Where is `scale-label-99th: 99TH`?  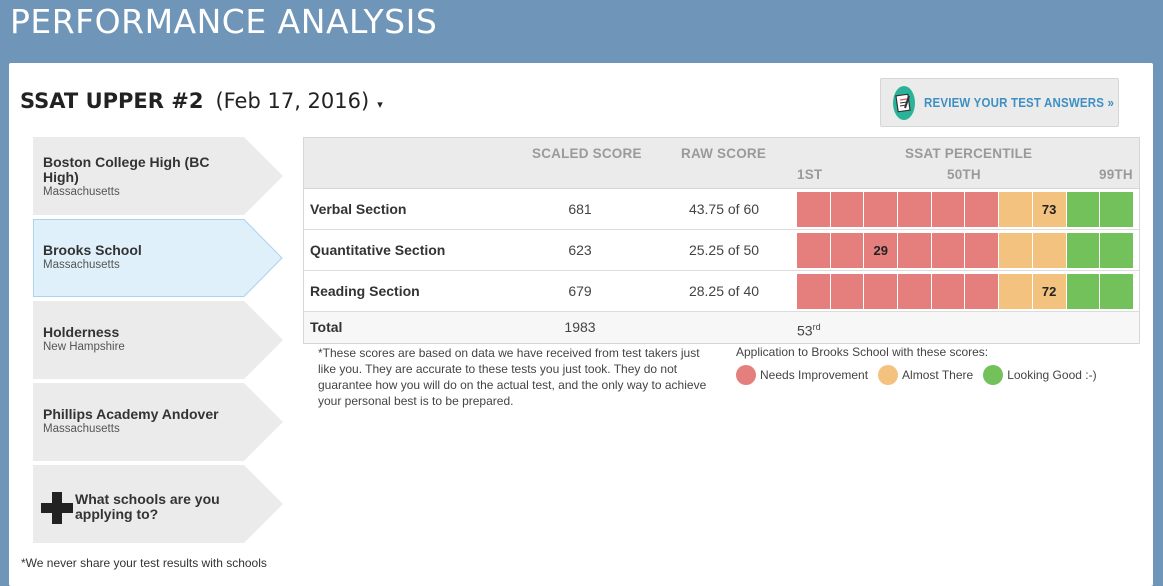
scale-label-99th: 99TH is located at coordinates (1116, 174).